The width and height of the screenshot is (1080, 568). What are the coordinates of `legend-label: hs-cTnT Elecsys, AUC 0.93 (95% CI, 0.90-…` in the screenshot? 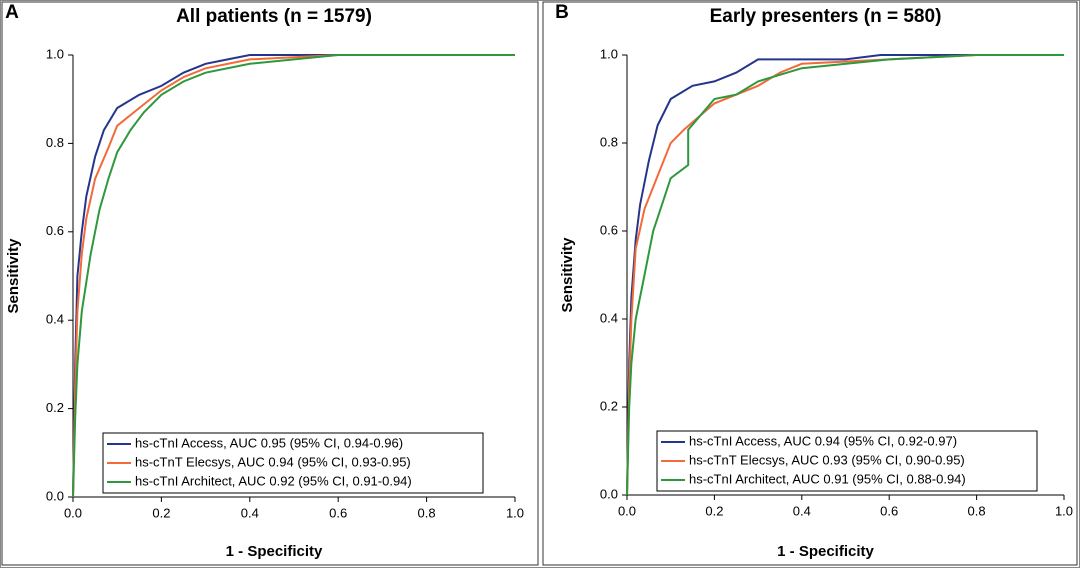 It's located at (827, 459).